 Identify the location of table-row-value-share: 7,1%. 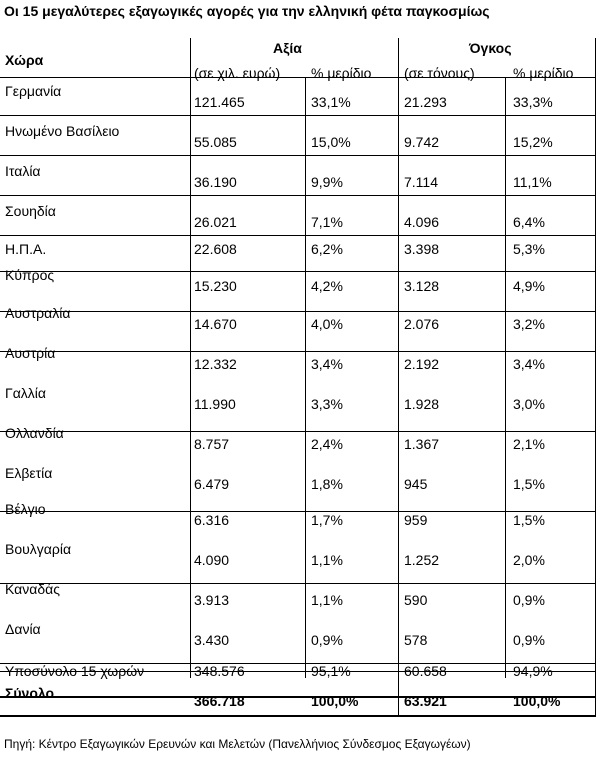
(327, 222).